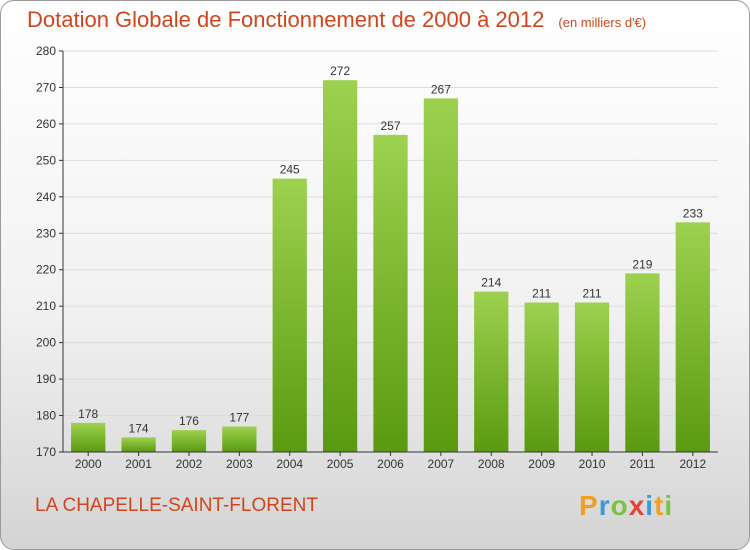 This screenshot has height=550, width=750. Describe the element at coordinates (138, 444) in the screenshot. I see `bar-2001` at that location.